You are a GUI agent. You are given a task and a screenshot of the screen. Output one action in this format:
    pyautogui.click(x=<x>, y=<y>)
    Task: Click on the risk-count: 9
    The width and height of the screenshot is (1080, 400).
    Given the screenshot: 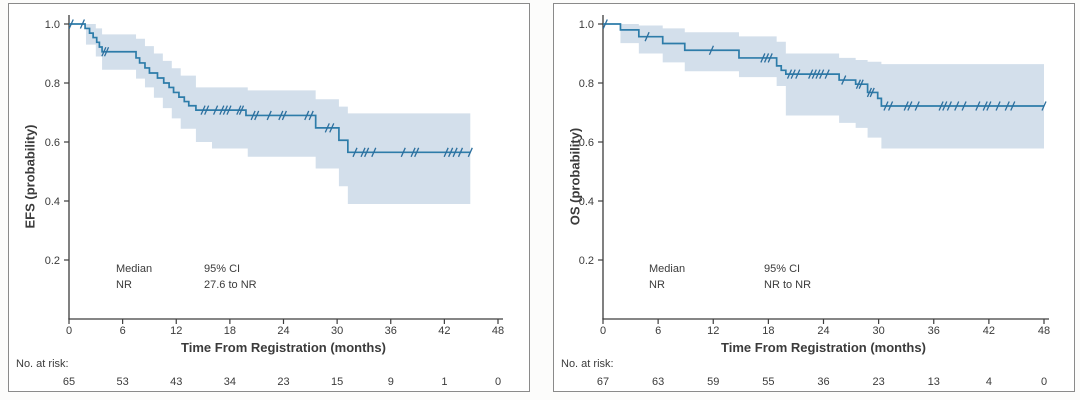 What is the action you would take?
    pyautogui.click(x=391, y=382)
    